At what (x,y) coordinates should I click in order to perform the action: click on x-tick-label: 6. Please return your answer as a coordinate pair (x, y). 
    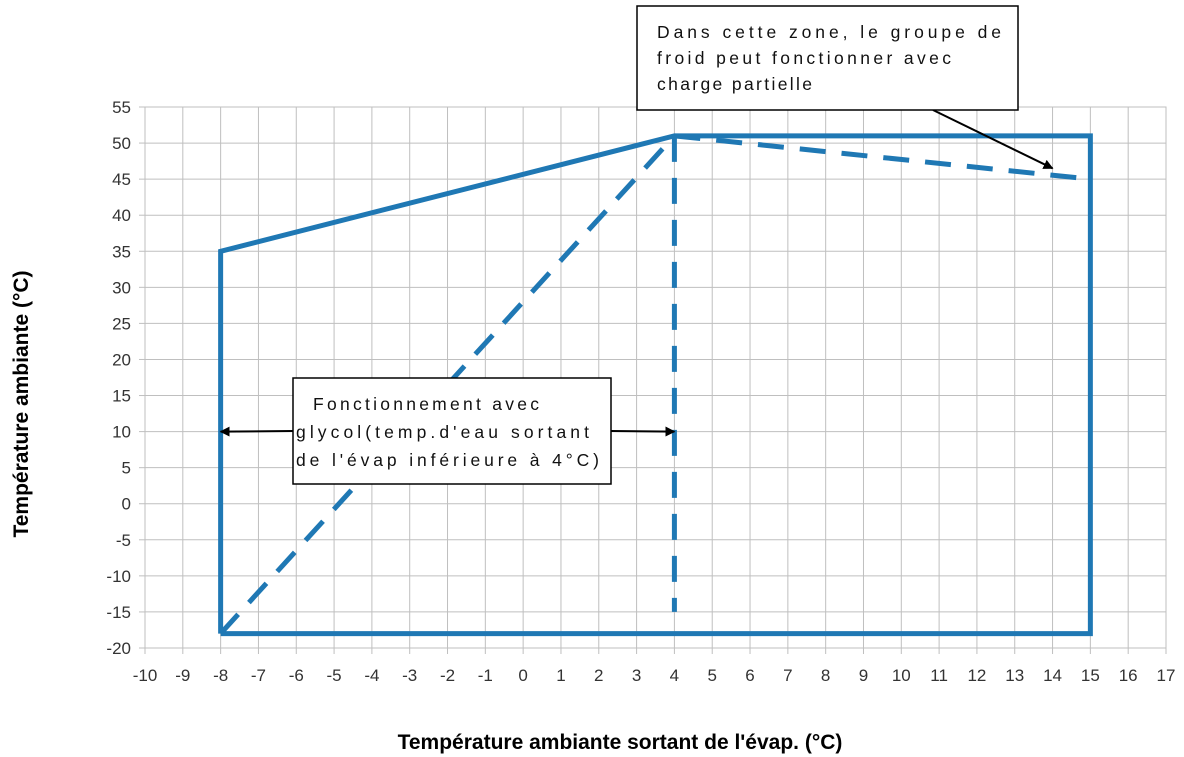
    Looking at the image, I should click on (749, 675).